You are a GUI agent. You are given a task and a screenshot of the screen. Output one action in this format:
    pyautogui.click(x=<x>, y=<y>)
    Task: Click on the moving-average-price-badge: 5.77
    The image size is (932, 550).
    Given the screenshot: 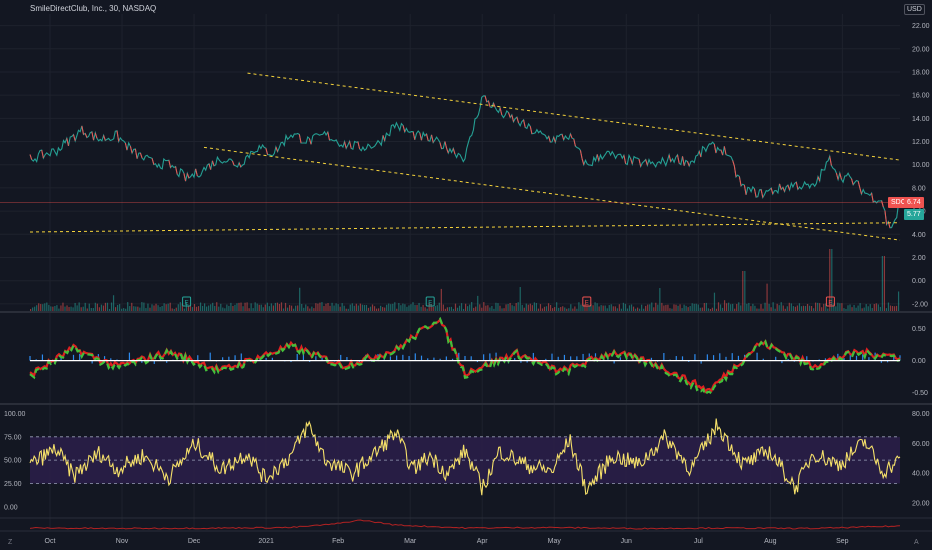 What is the action you would take?
    pyautogui.click(x=914, y=214)
    